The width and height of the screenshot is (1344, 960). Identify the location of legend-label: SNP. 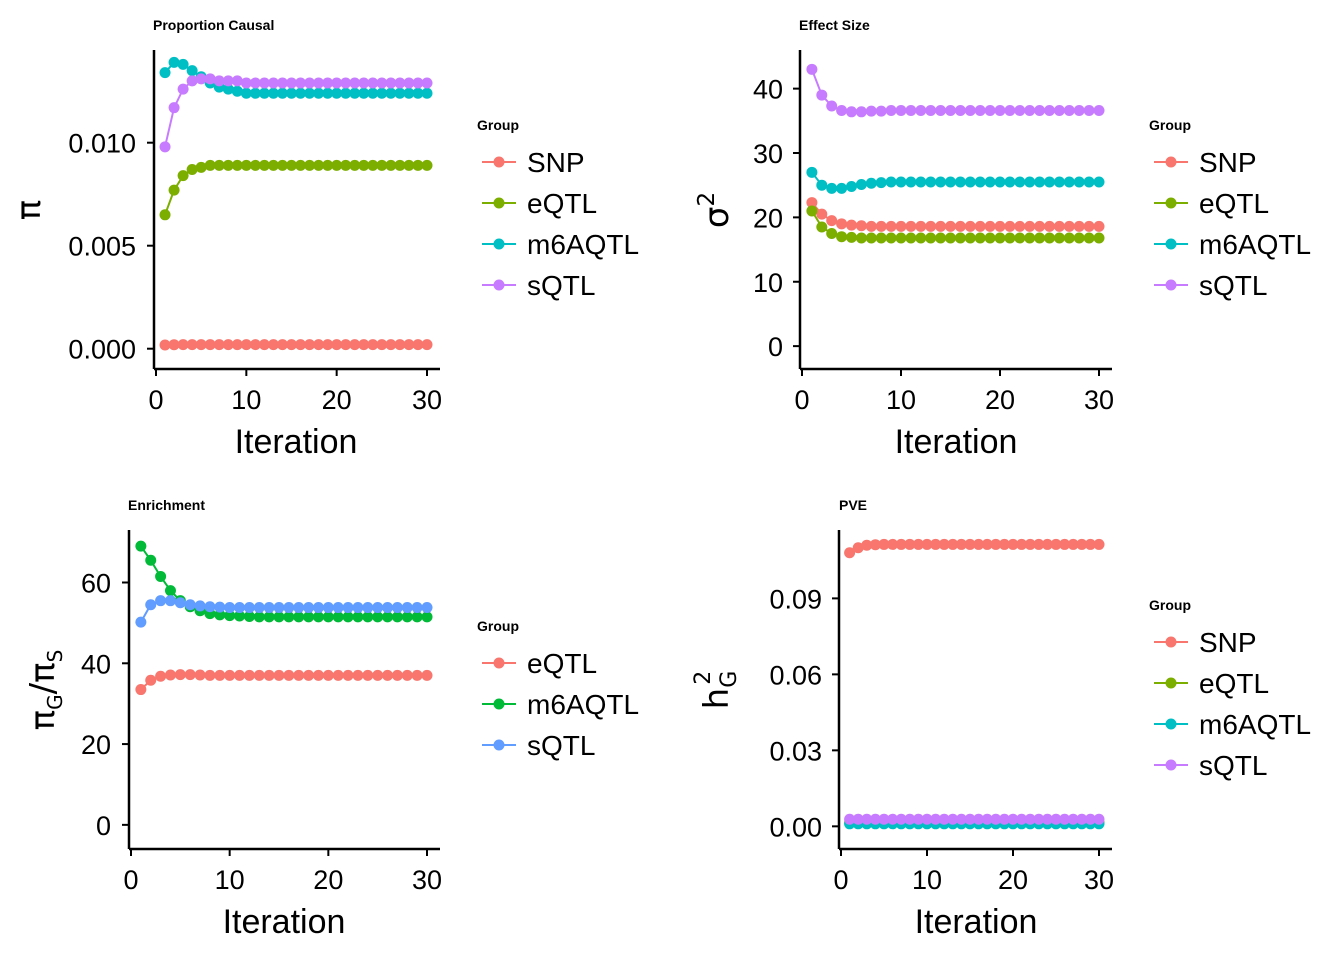
(556, 162).